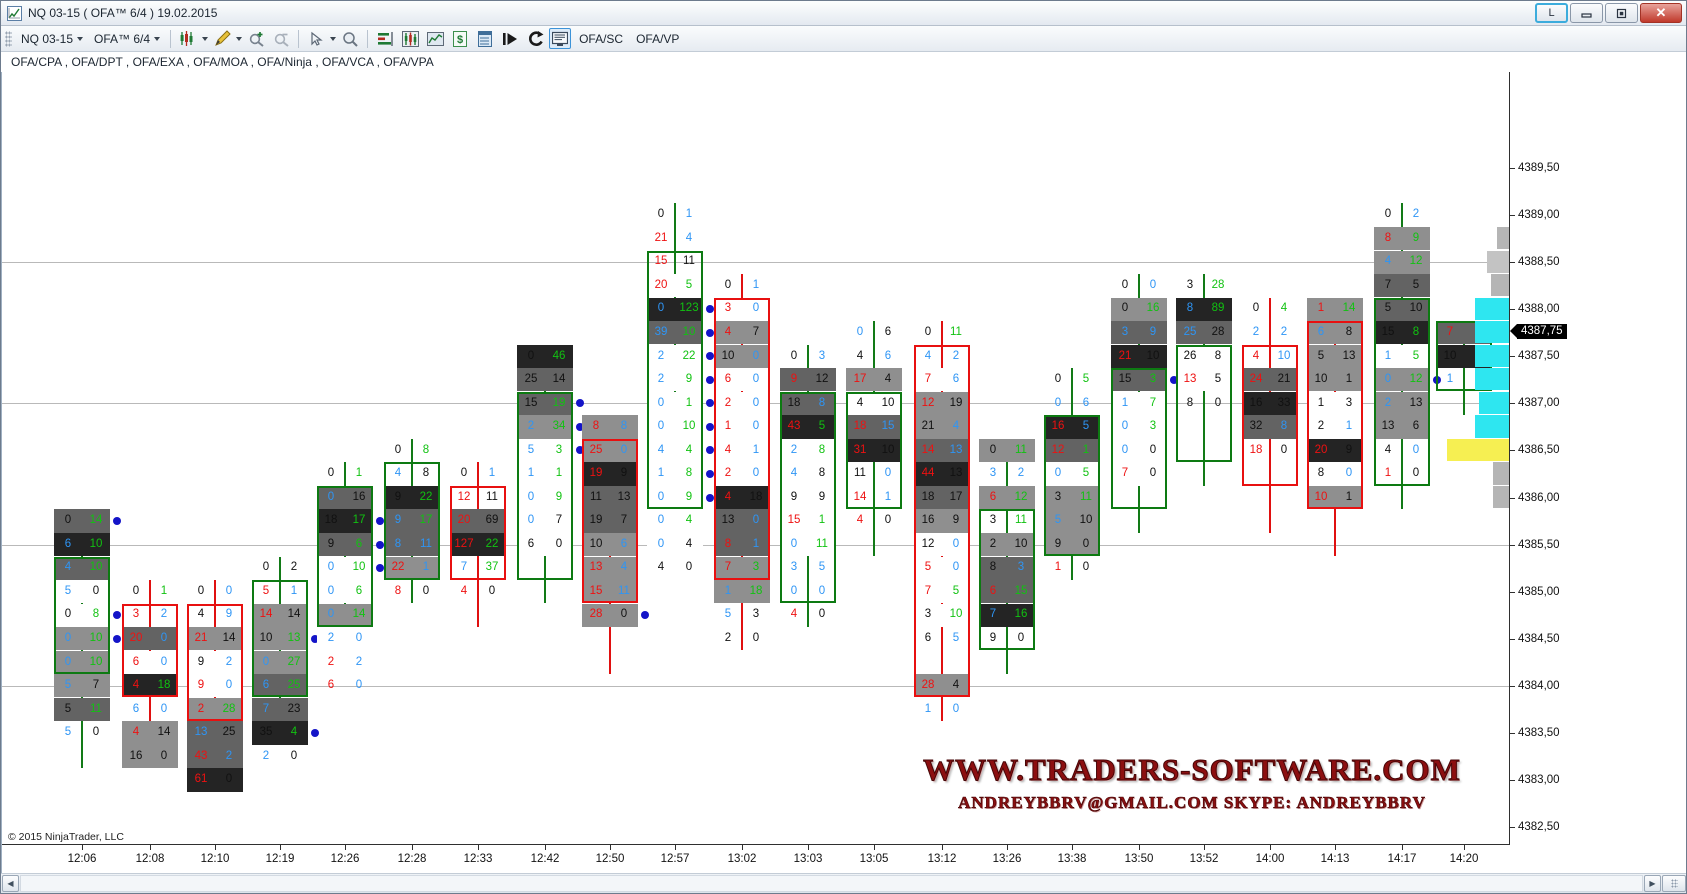  I want to click on chart-trader-icon, so click(435, 38).